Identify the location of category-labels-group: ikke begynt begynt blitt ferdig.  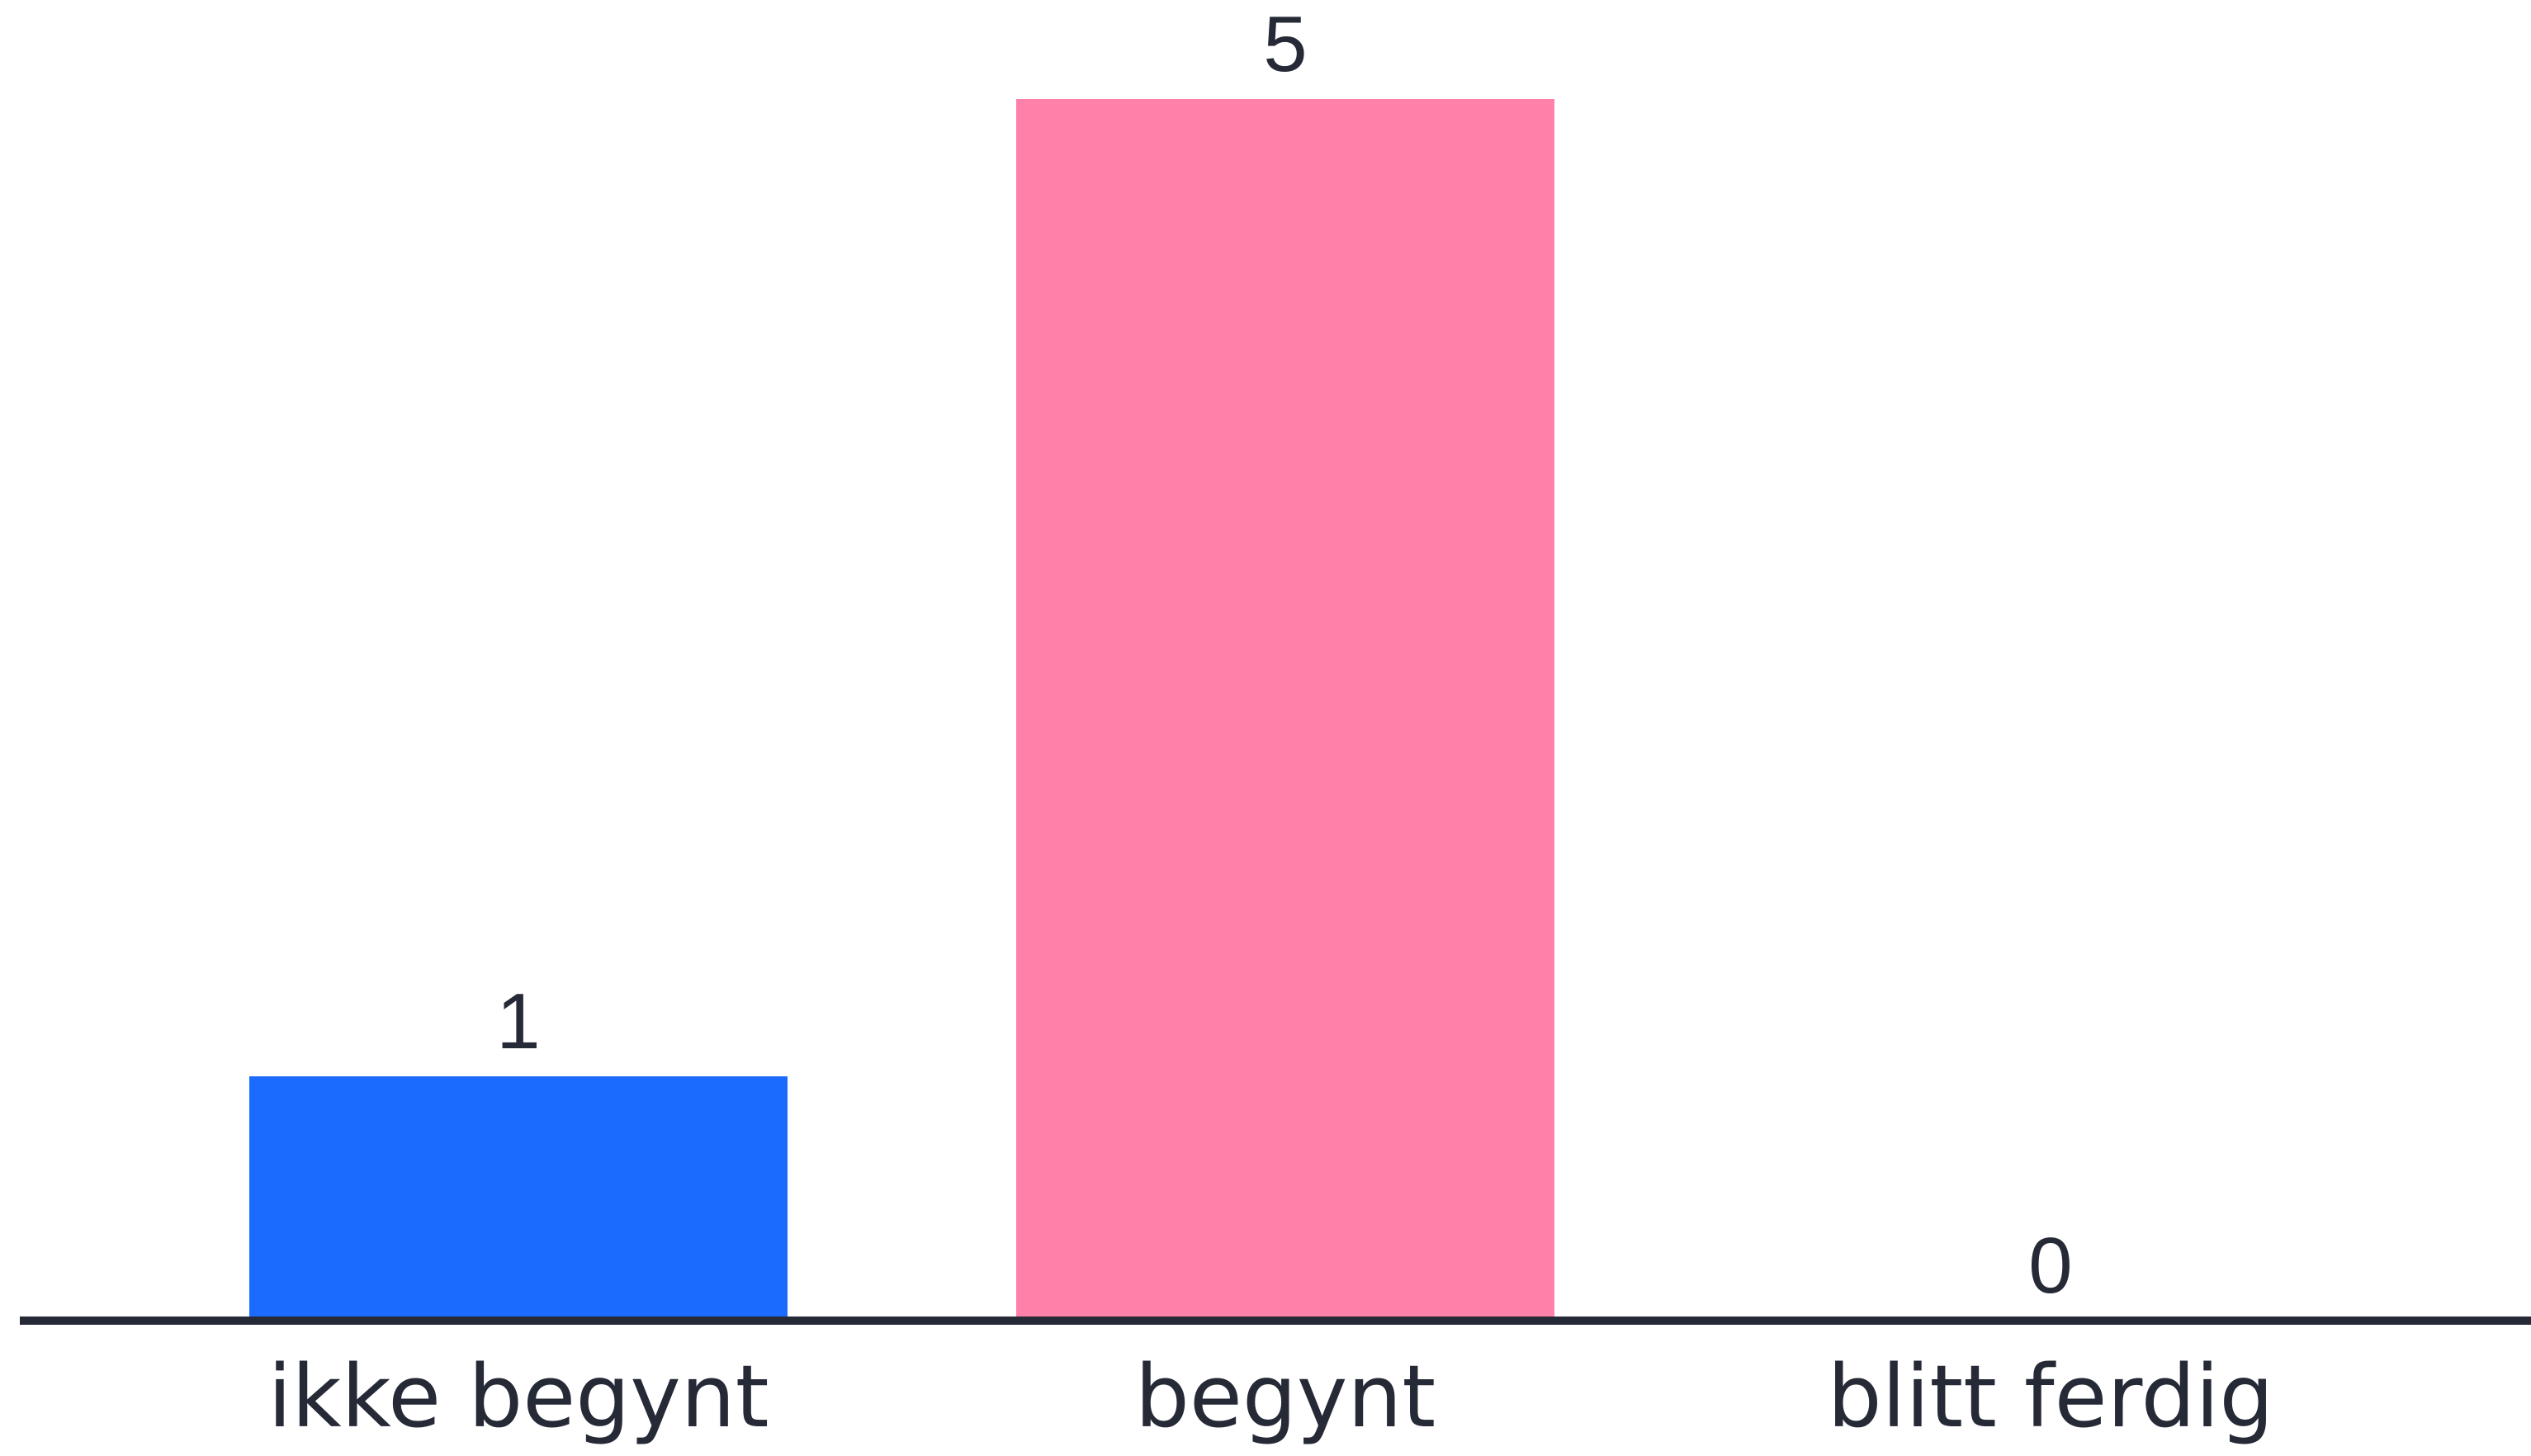
(1271, 1396).